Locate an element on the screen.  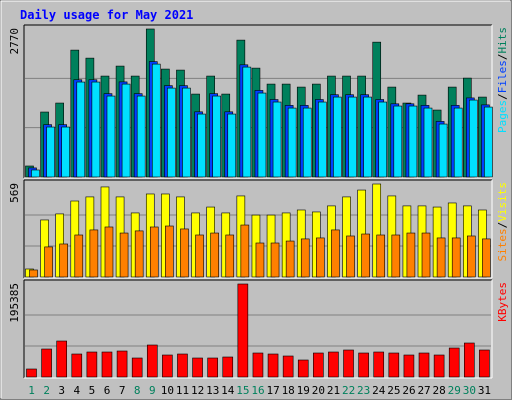
x-tick-label: 25 is located at coordinates (393, 390).